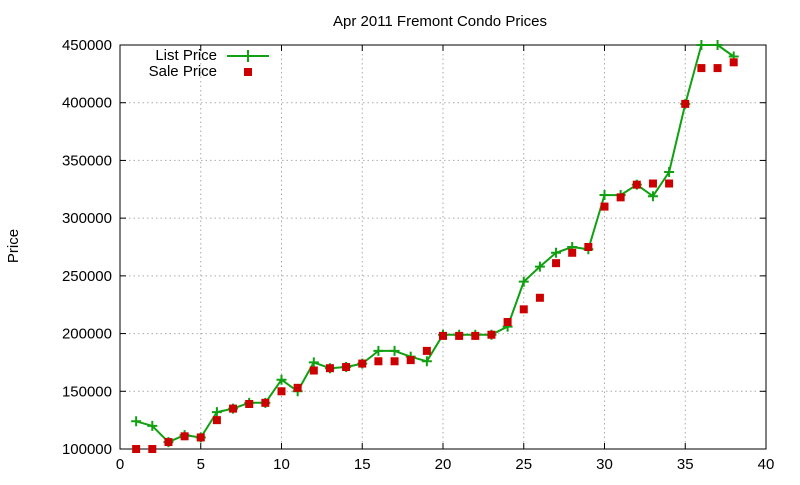 This screenshot has width=800, height=485. Describe the element at coordinates (281, 464) in the screenshot. I see `x-tick-label: 10` at that location.